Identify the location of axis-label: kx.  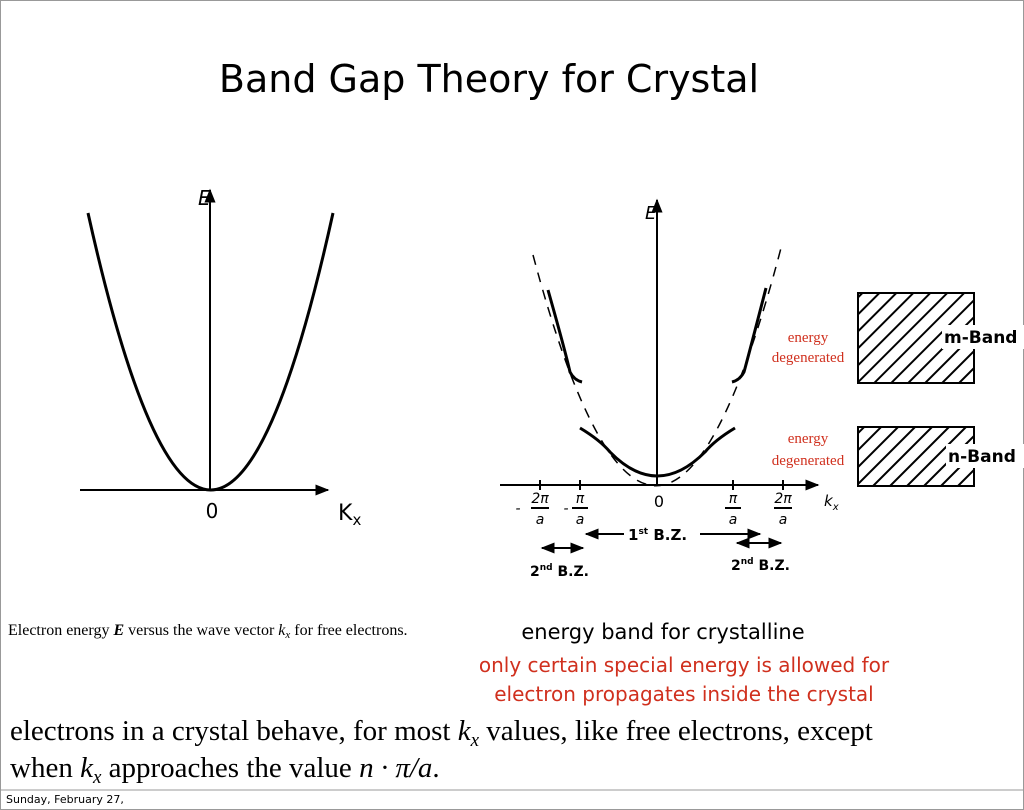
(831, 502).